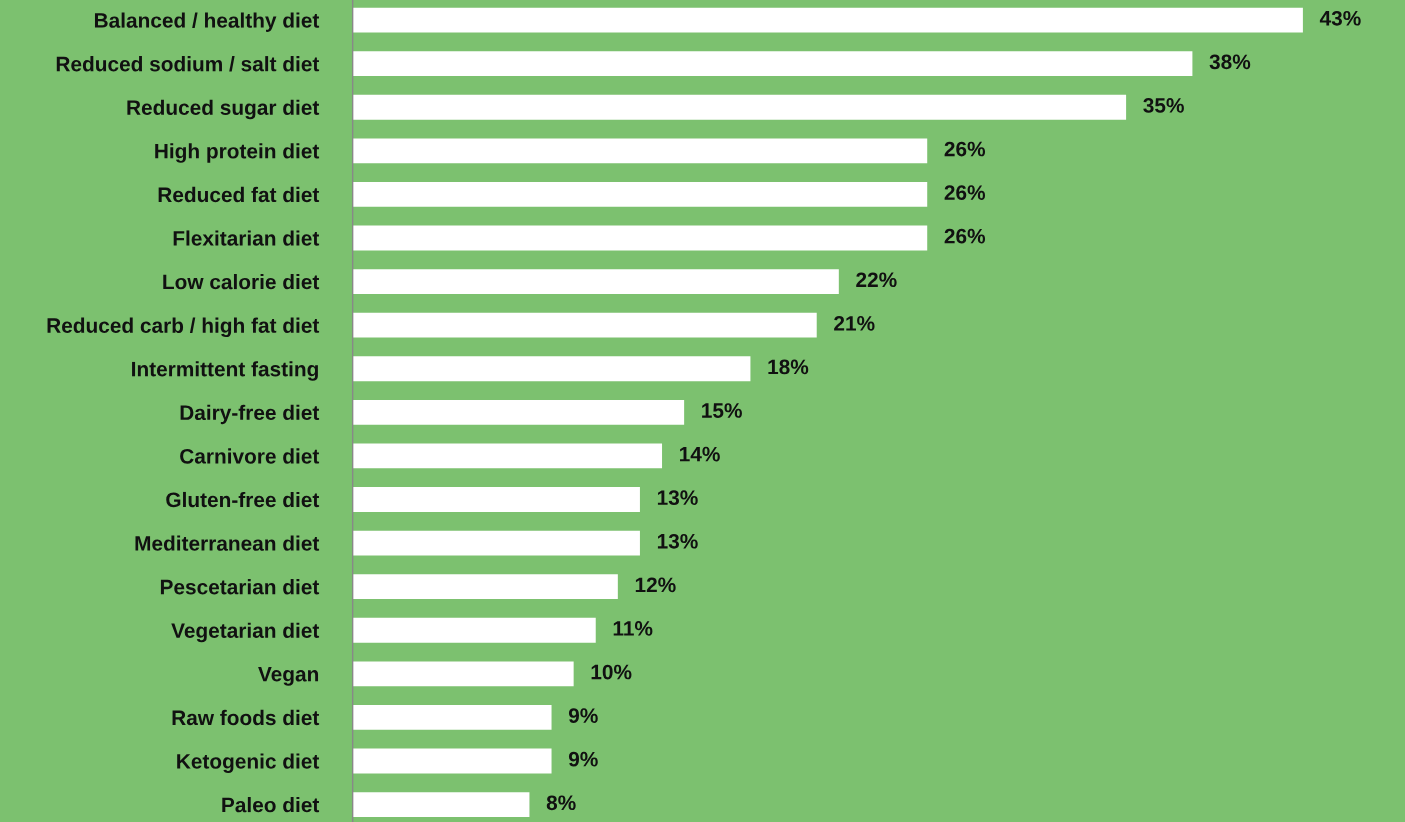 This screenshot has height=822, width=1405. I want to click on data-label: 11%, so click(633, 628).